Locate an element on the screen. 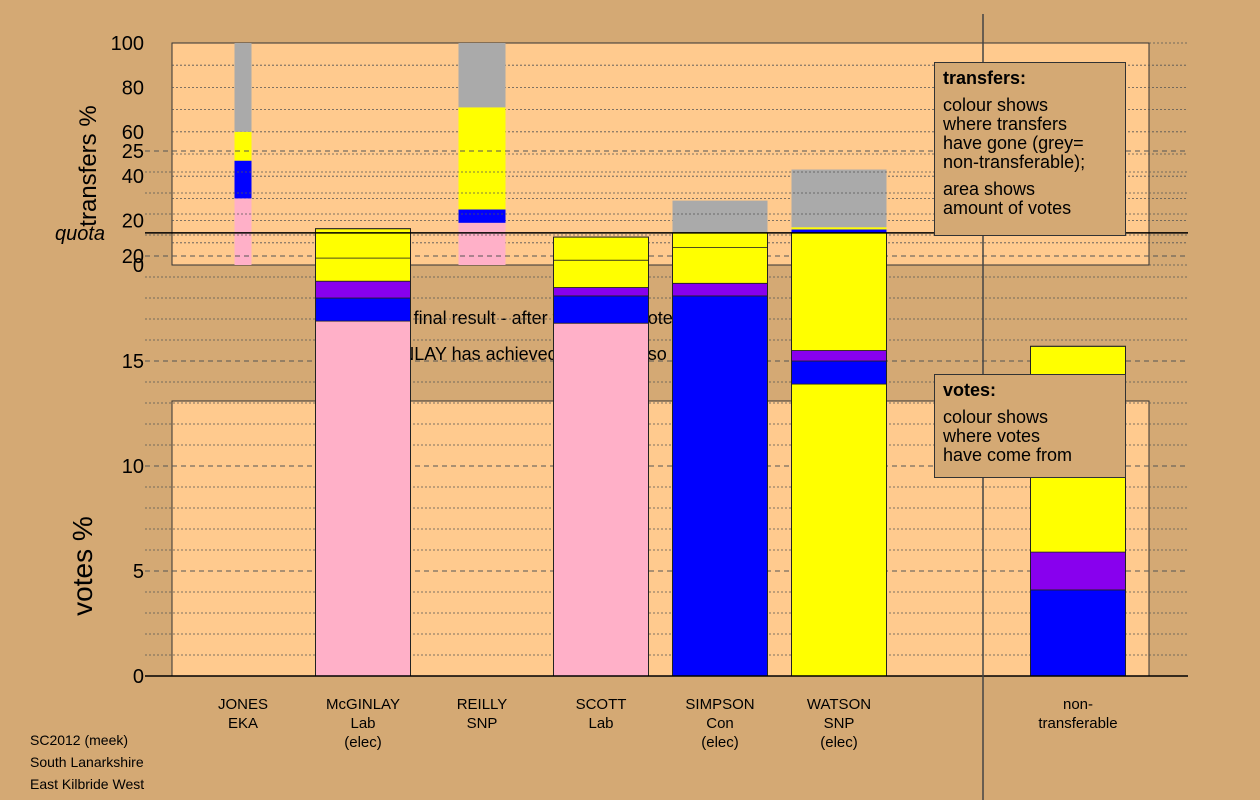 Image resolution: width=1260 pixels, height=800 pixels. candidate-name-label: REILLY is located at coordinates (482, 704).